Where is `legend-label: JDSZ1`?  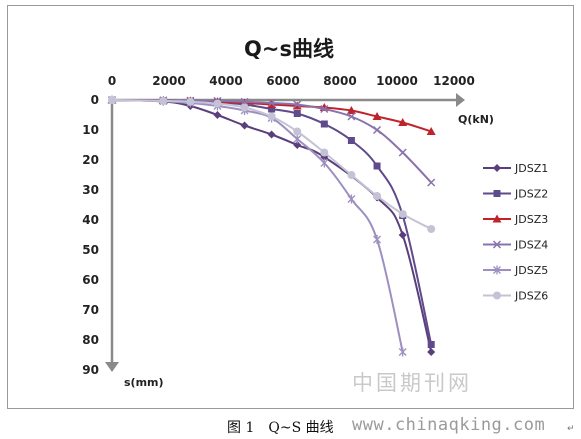
legend-label: JDSZ1 is located at coordinates (531, 168).